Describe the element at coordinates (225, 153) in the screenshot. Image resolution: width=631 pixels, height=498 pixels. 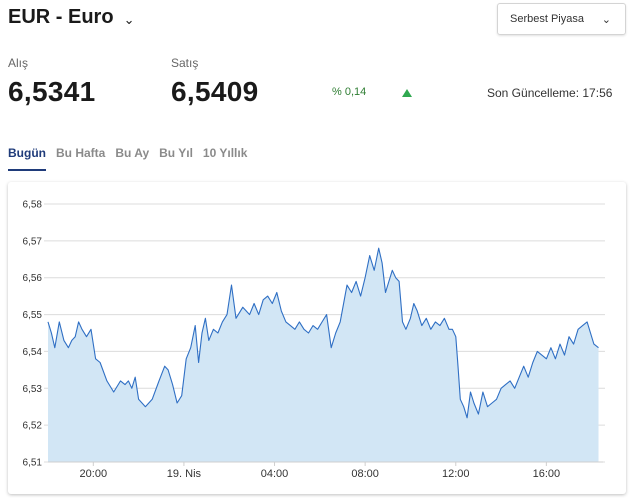
I see `tab-10-years: 10 Yıllık` at that location.